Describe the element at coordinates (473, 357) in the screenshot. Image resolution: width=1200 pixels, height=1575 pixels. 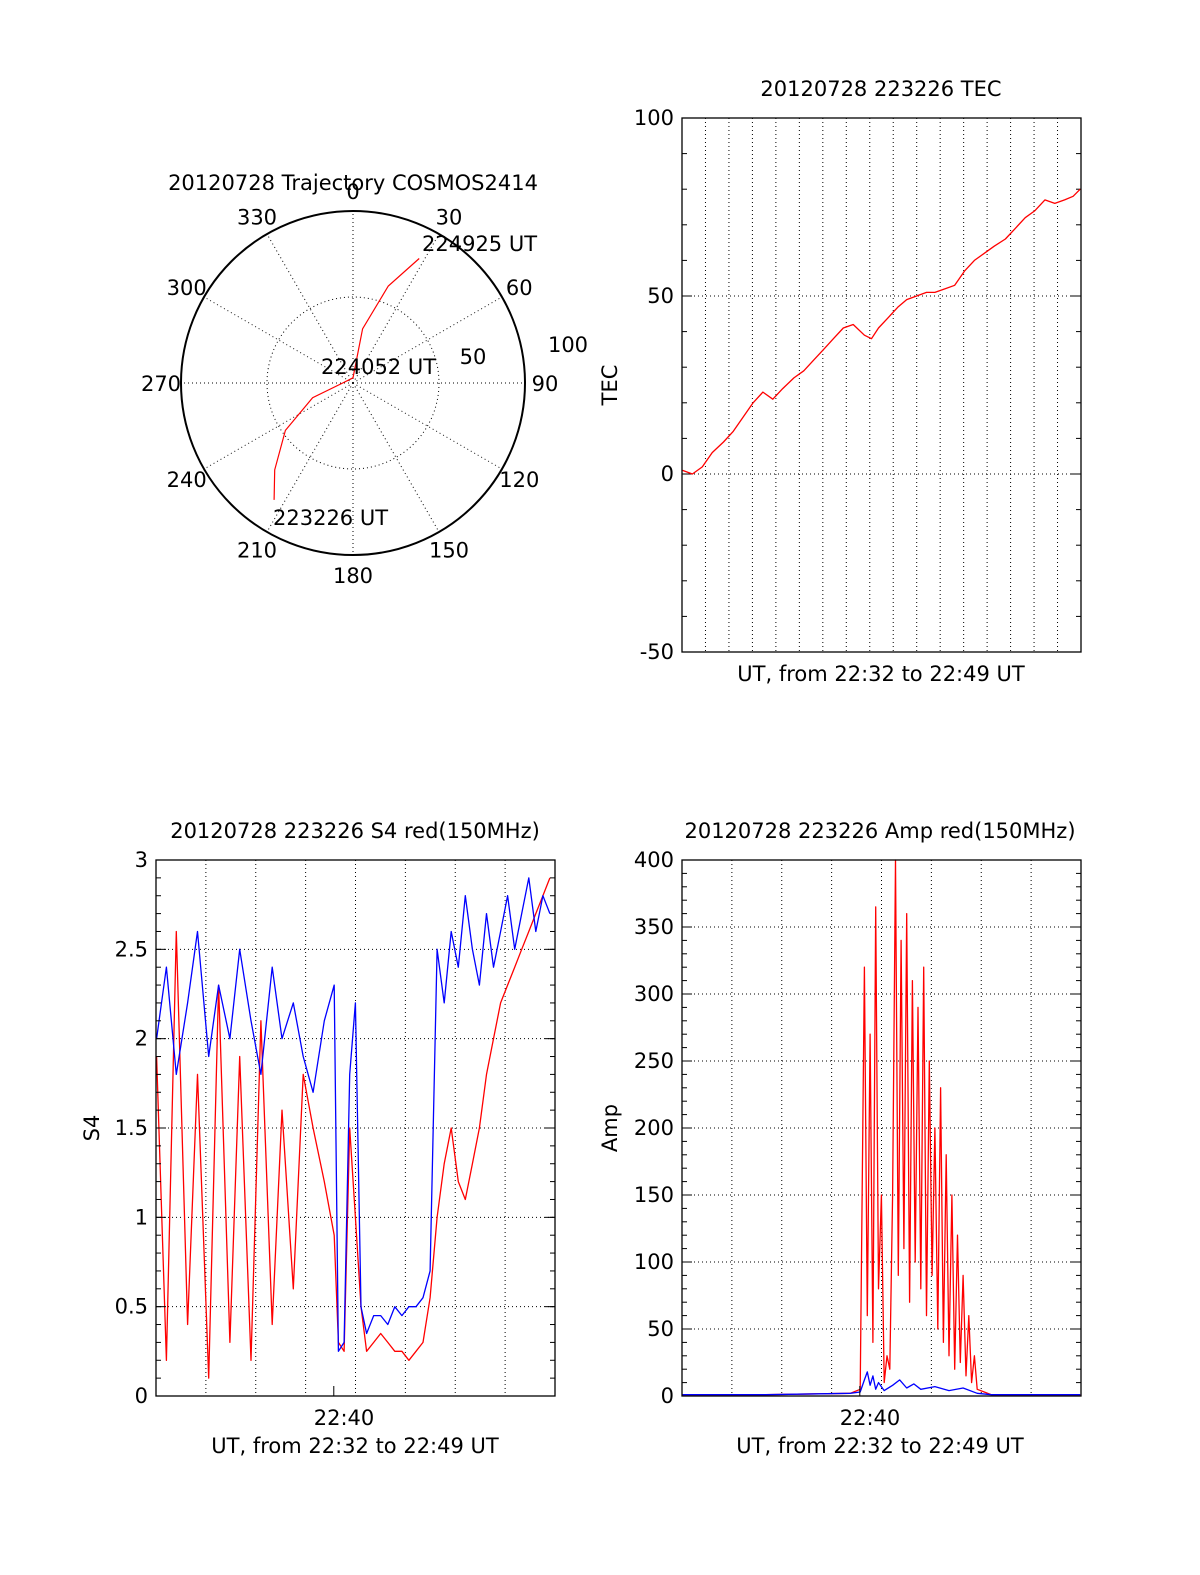
I see `polar-radial-label-50: 50` at that location.